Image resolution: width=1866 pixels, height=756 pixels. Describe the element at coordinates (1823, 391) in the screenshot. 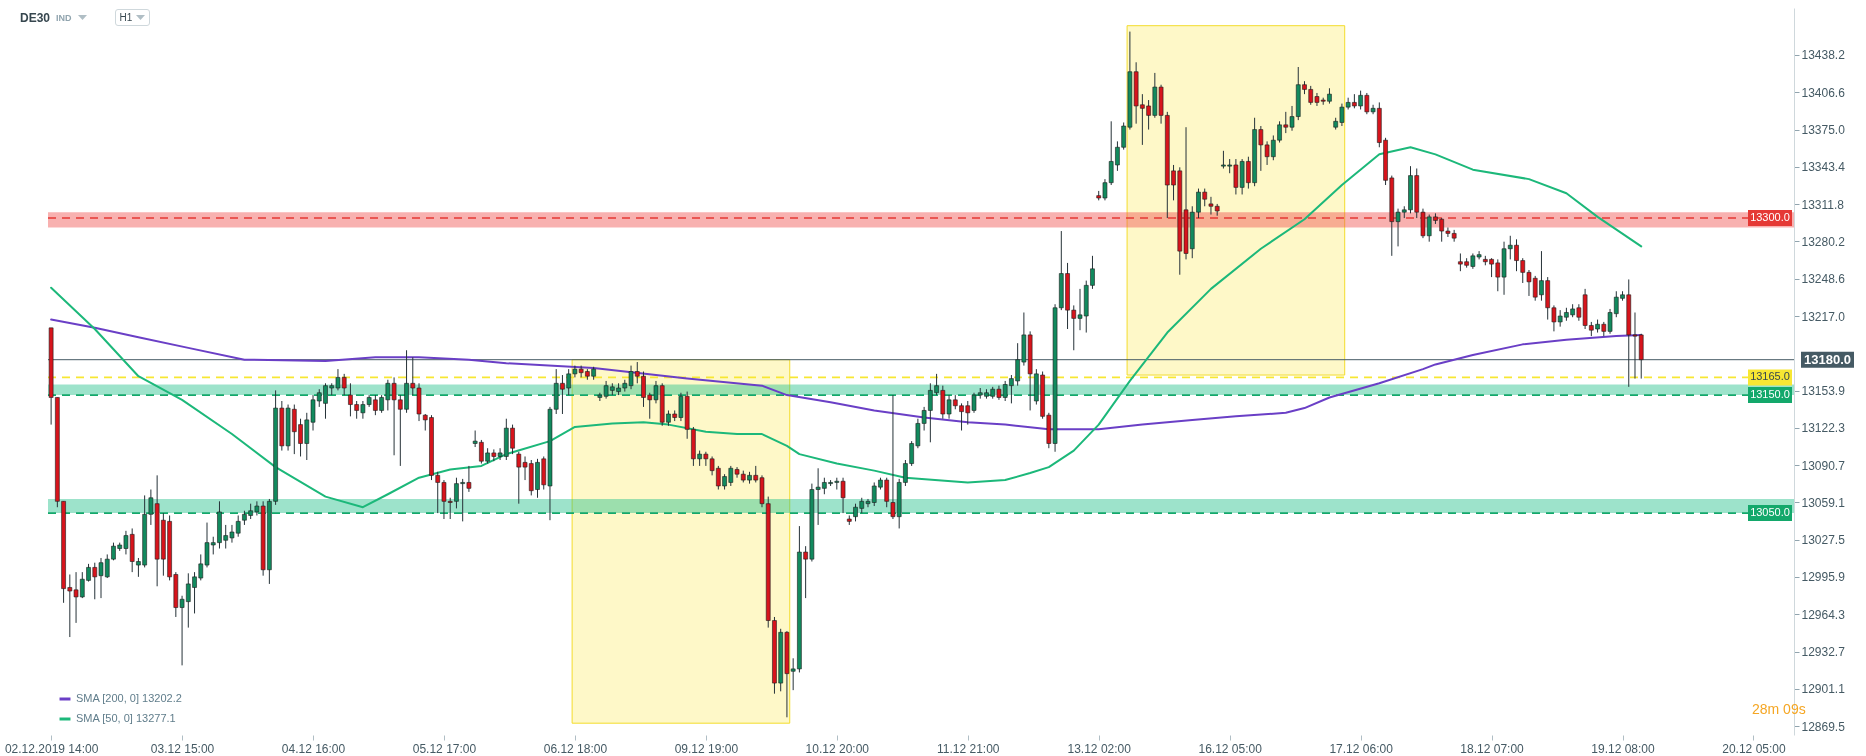

I see `y-tick-label: 13153.9` at that location.